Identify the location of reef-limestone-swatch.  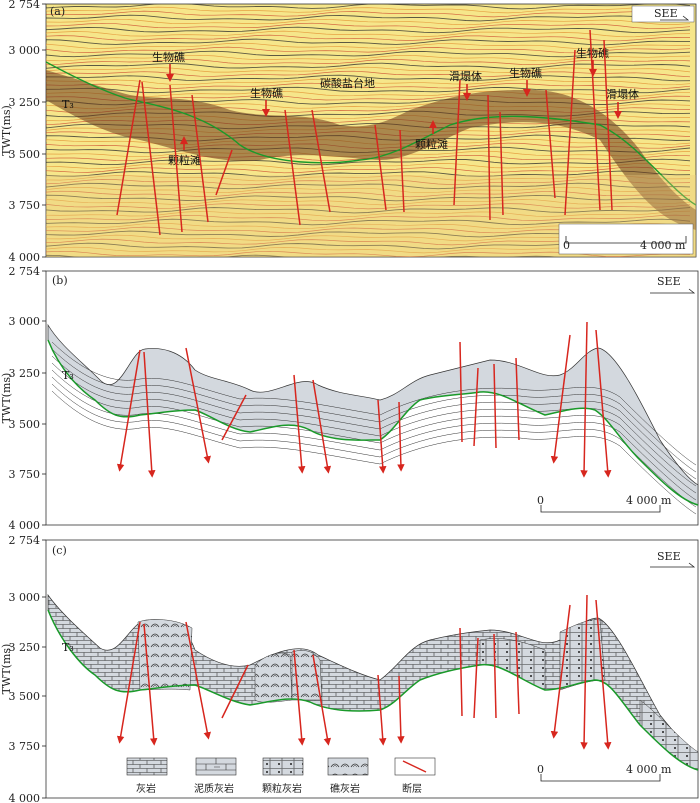
(348, 766).